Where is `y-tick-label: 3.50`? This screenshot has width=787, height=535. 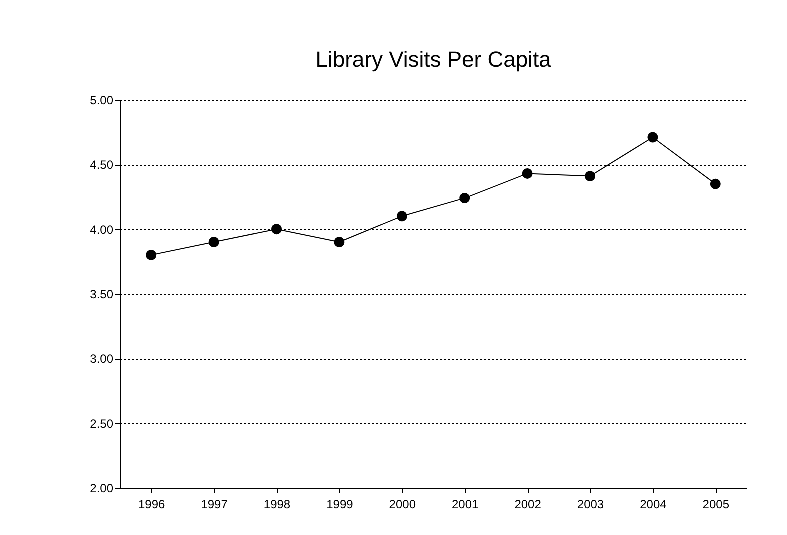 y-tick-label: 3.50 is located at coordinates (102, 295).